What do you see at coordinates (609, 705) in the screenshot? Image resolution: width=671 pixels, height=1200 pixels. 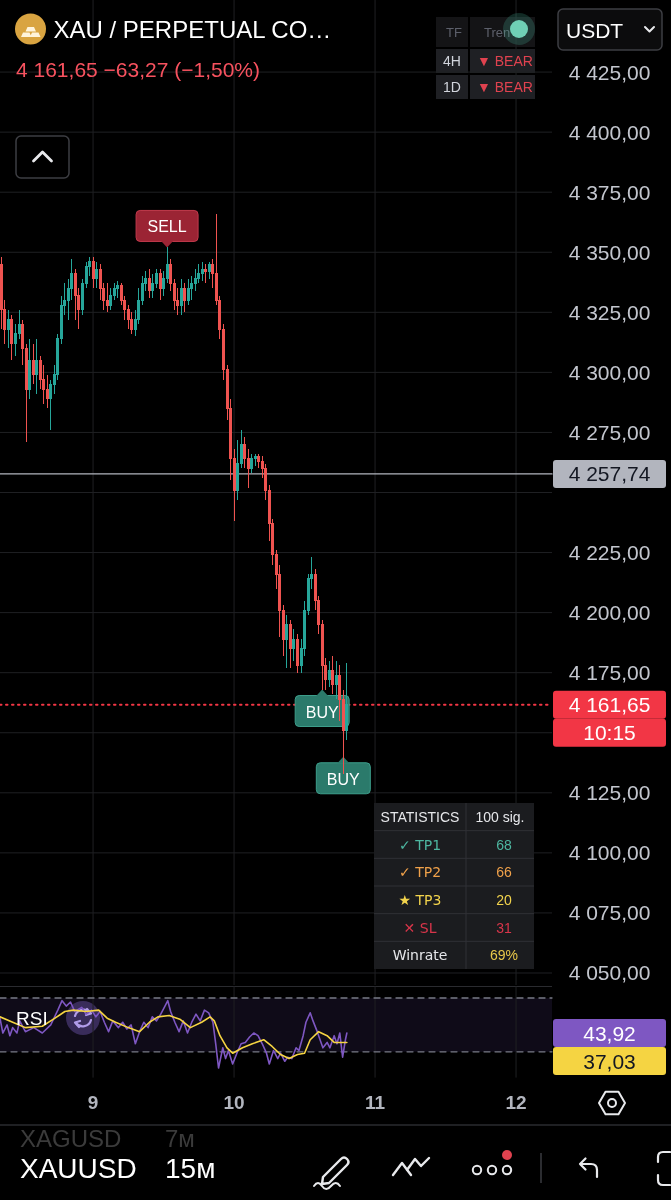 I see `ref-line-label: 4 161,65` at bounding box center [609, 705].